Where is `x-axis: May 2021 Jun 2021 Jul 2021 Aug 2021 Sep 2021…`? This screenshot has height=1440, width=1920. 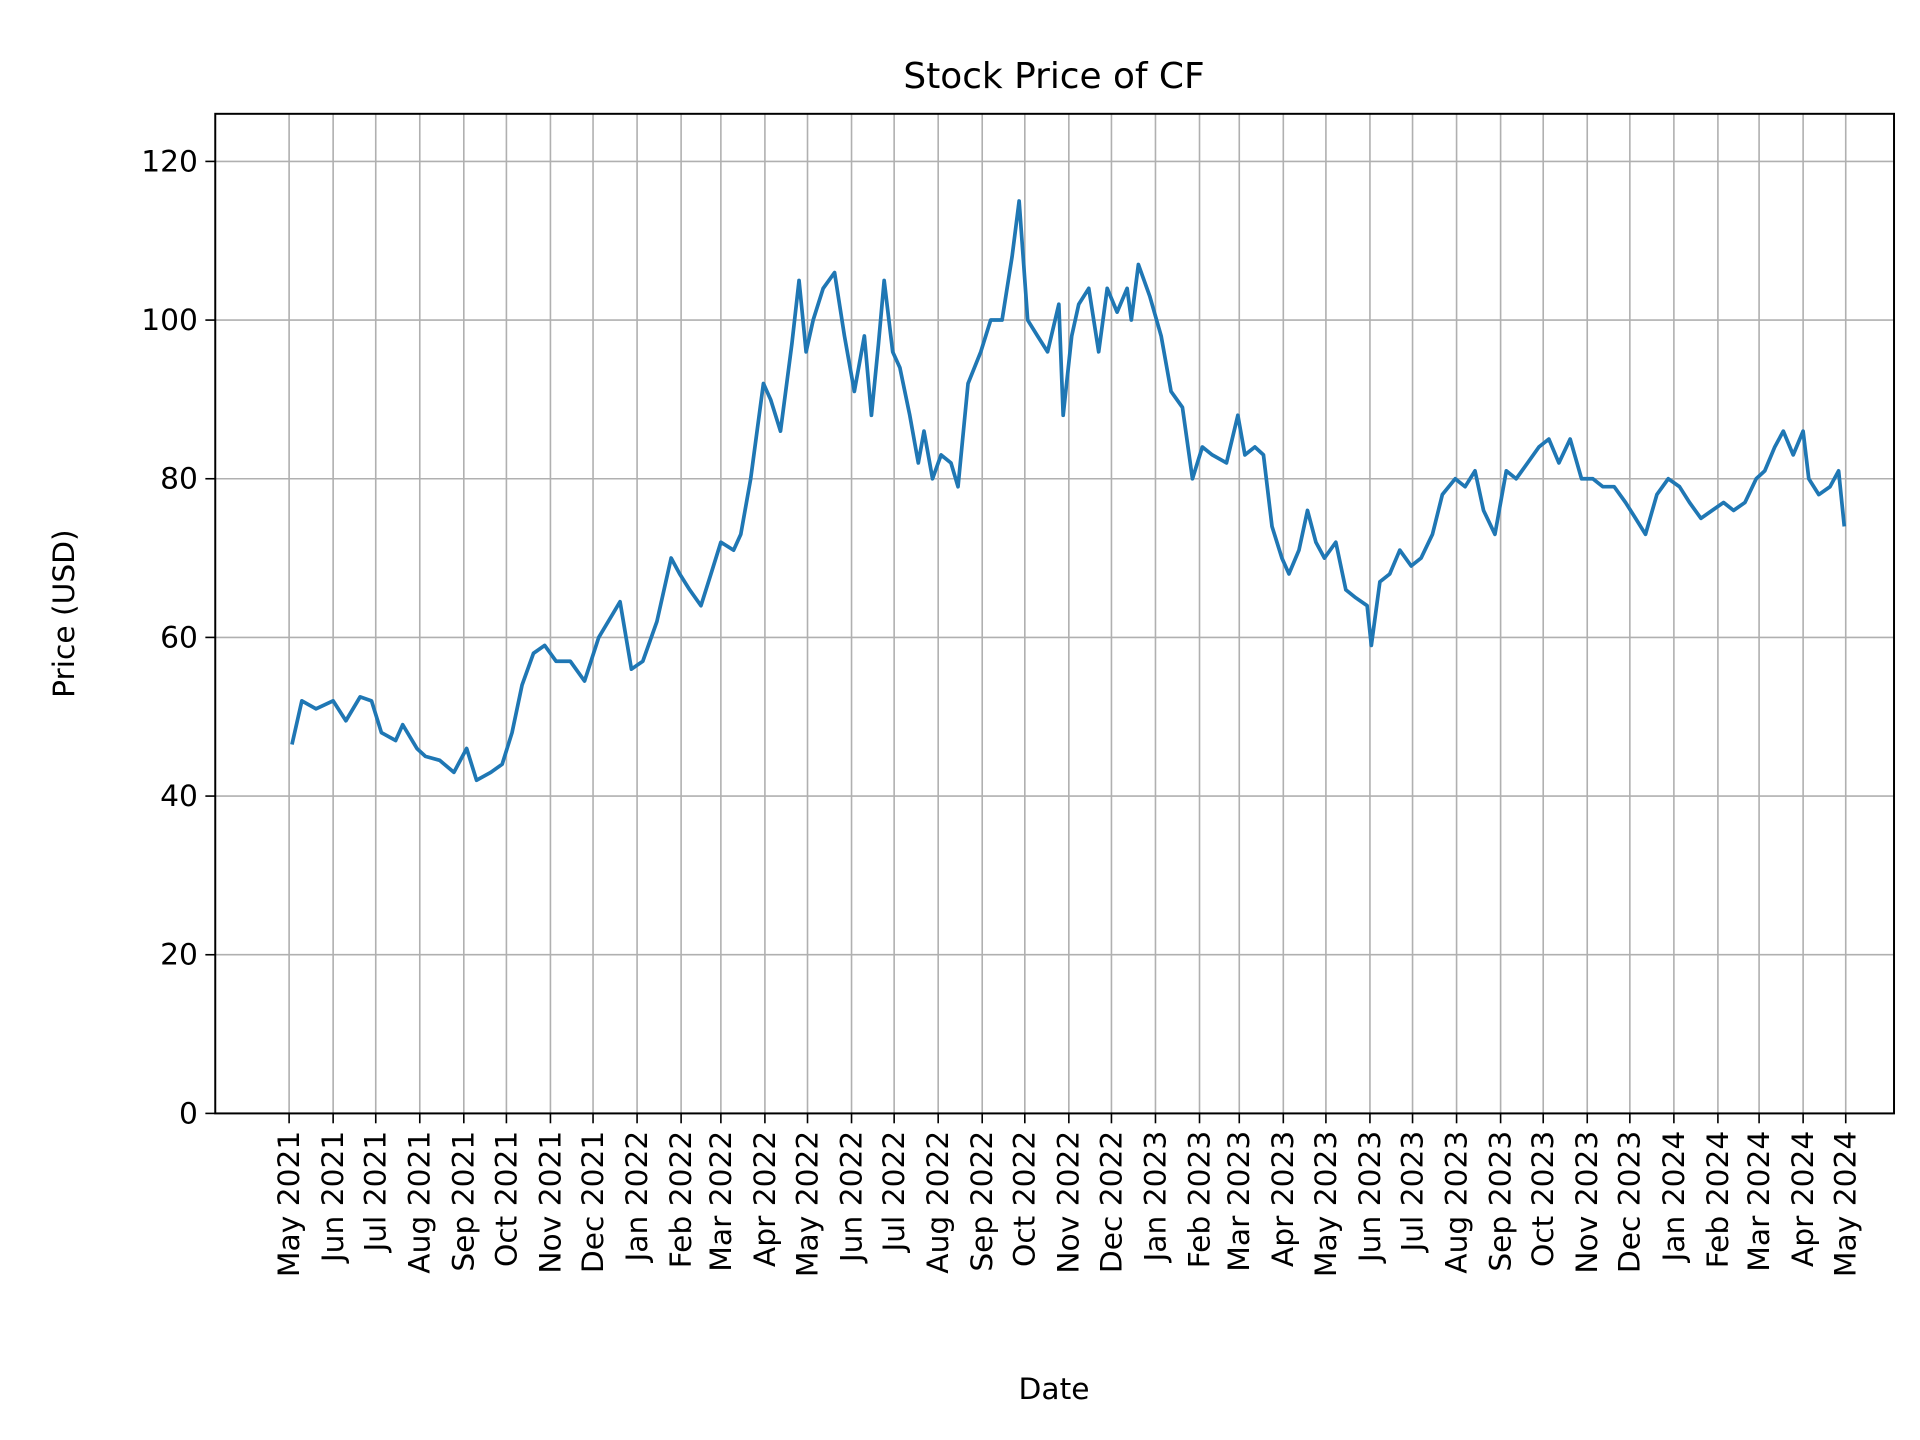 x-axis: May 2021 Jun 2021 Jul 2021 Aug 2021 Sep 2021… is located at coordinates (1068, 1195).